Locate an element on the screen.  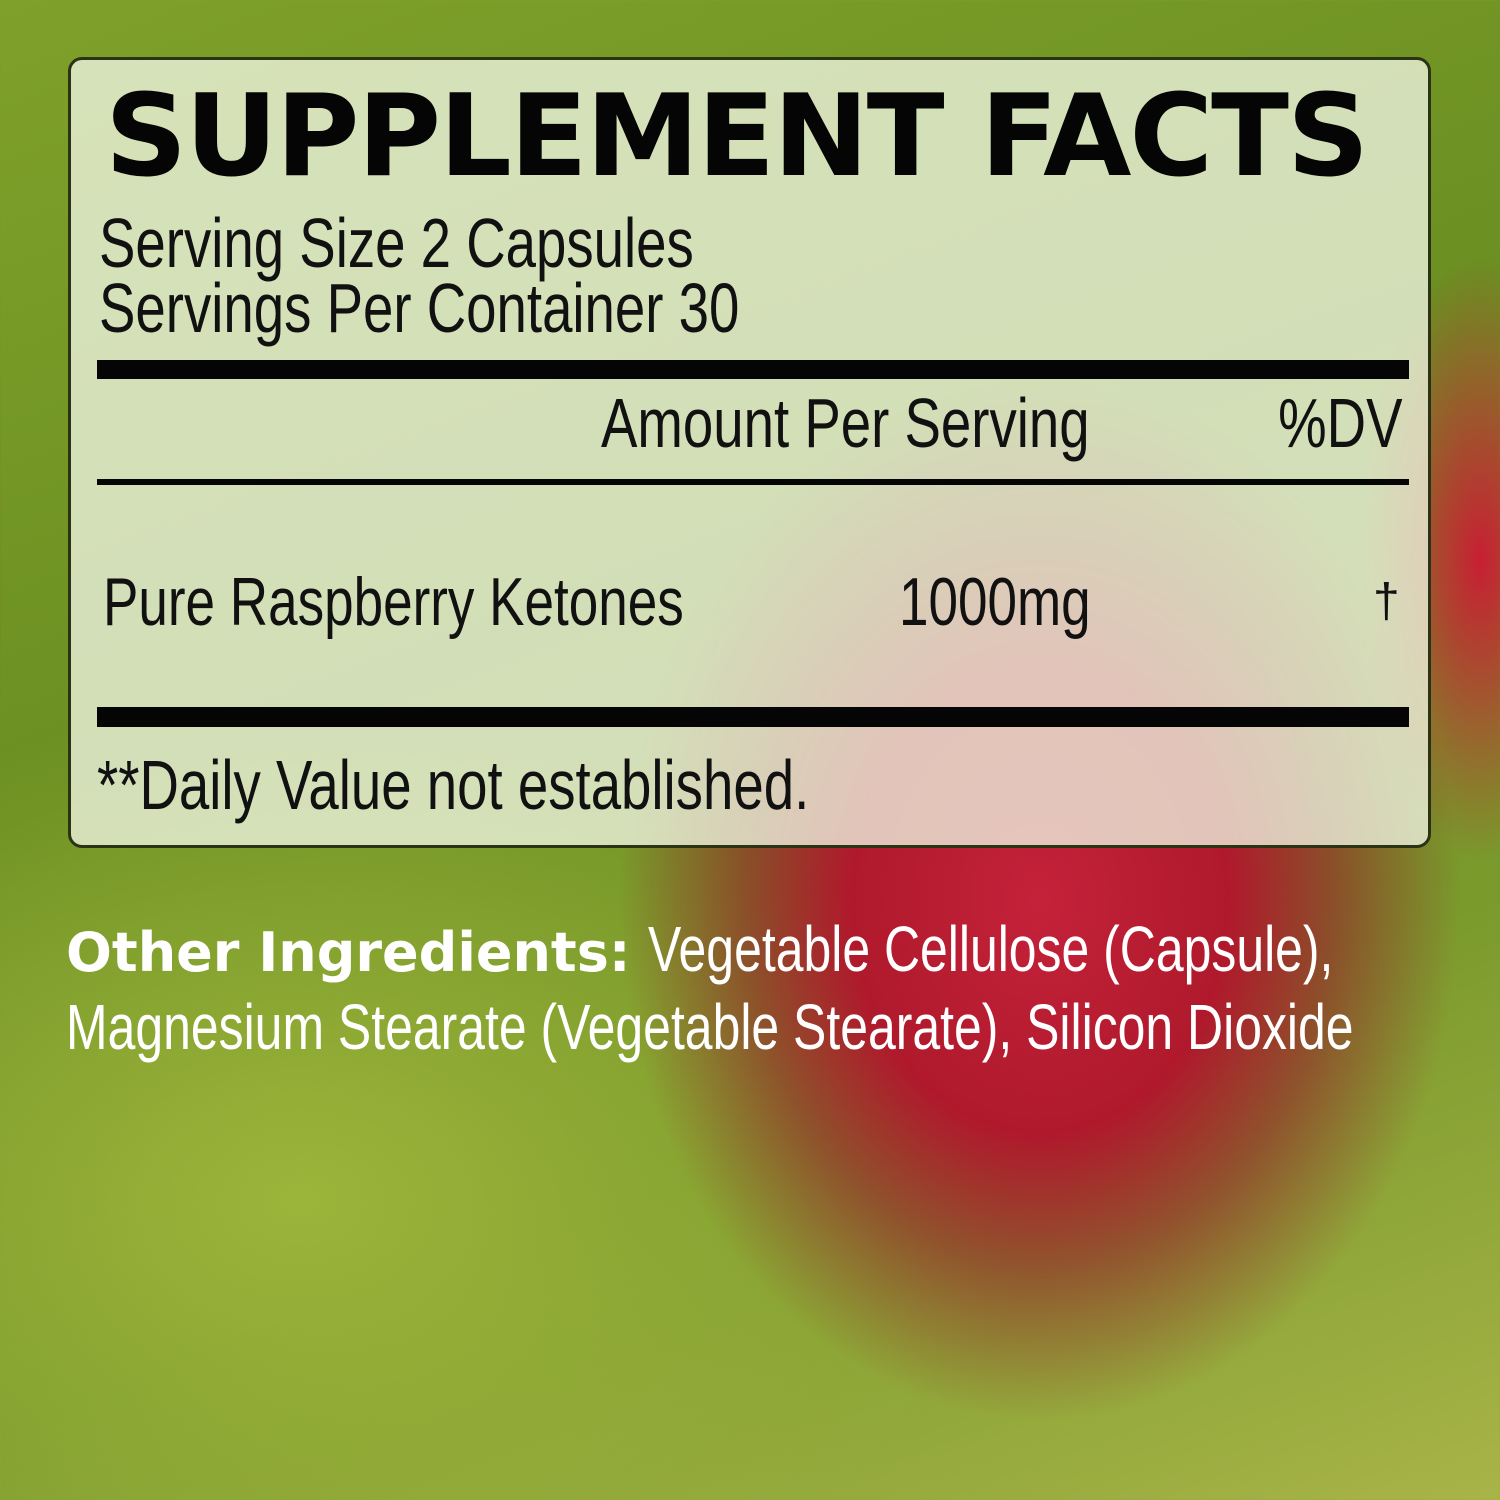
thick-divider is located at coordinates (753, 369).